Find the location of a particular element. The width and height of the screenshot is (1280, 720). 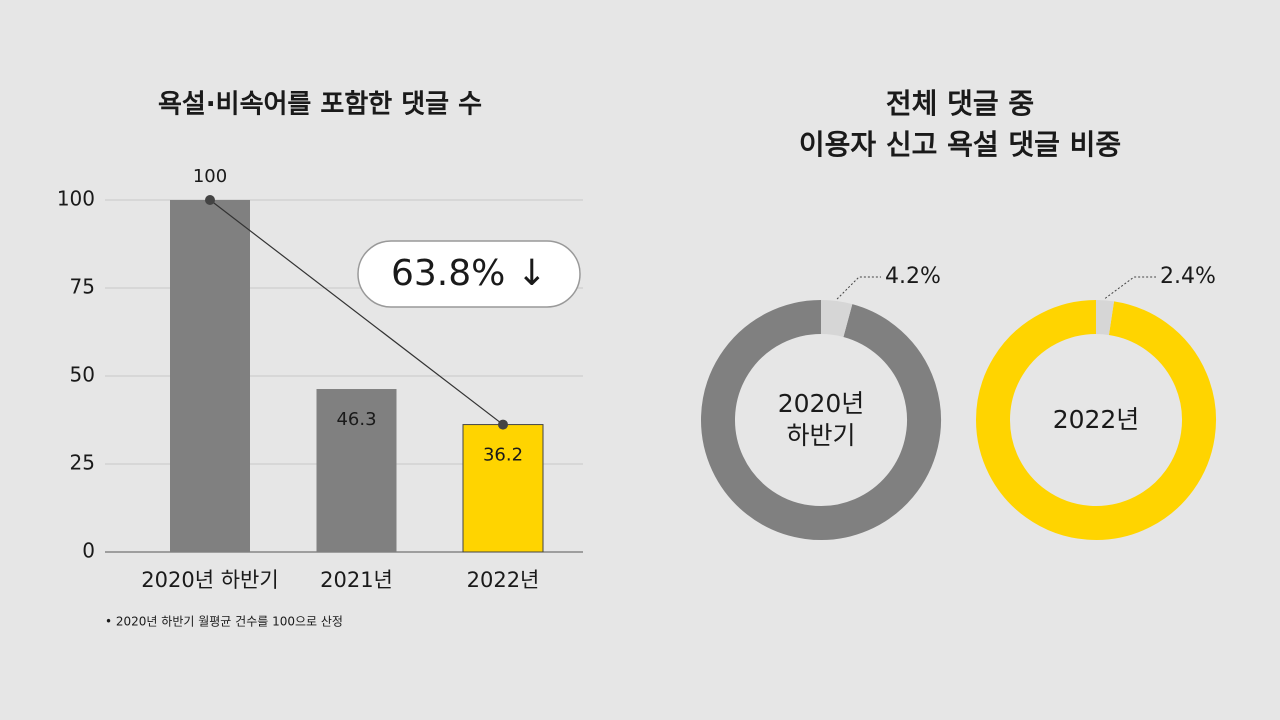

bar-chart-title: 욕설·비속어를 포함한 댓글 수 is located at coordinates (320, 105).